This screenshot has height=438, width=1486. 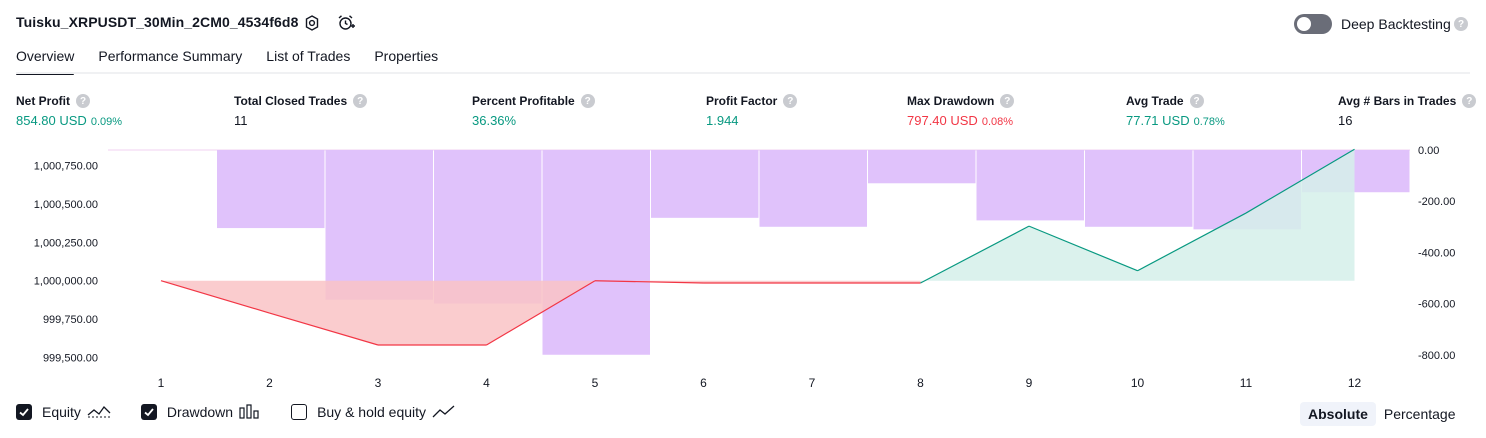 I want to click on x-axis-tick: 9, so click(x=1029, y=383).